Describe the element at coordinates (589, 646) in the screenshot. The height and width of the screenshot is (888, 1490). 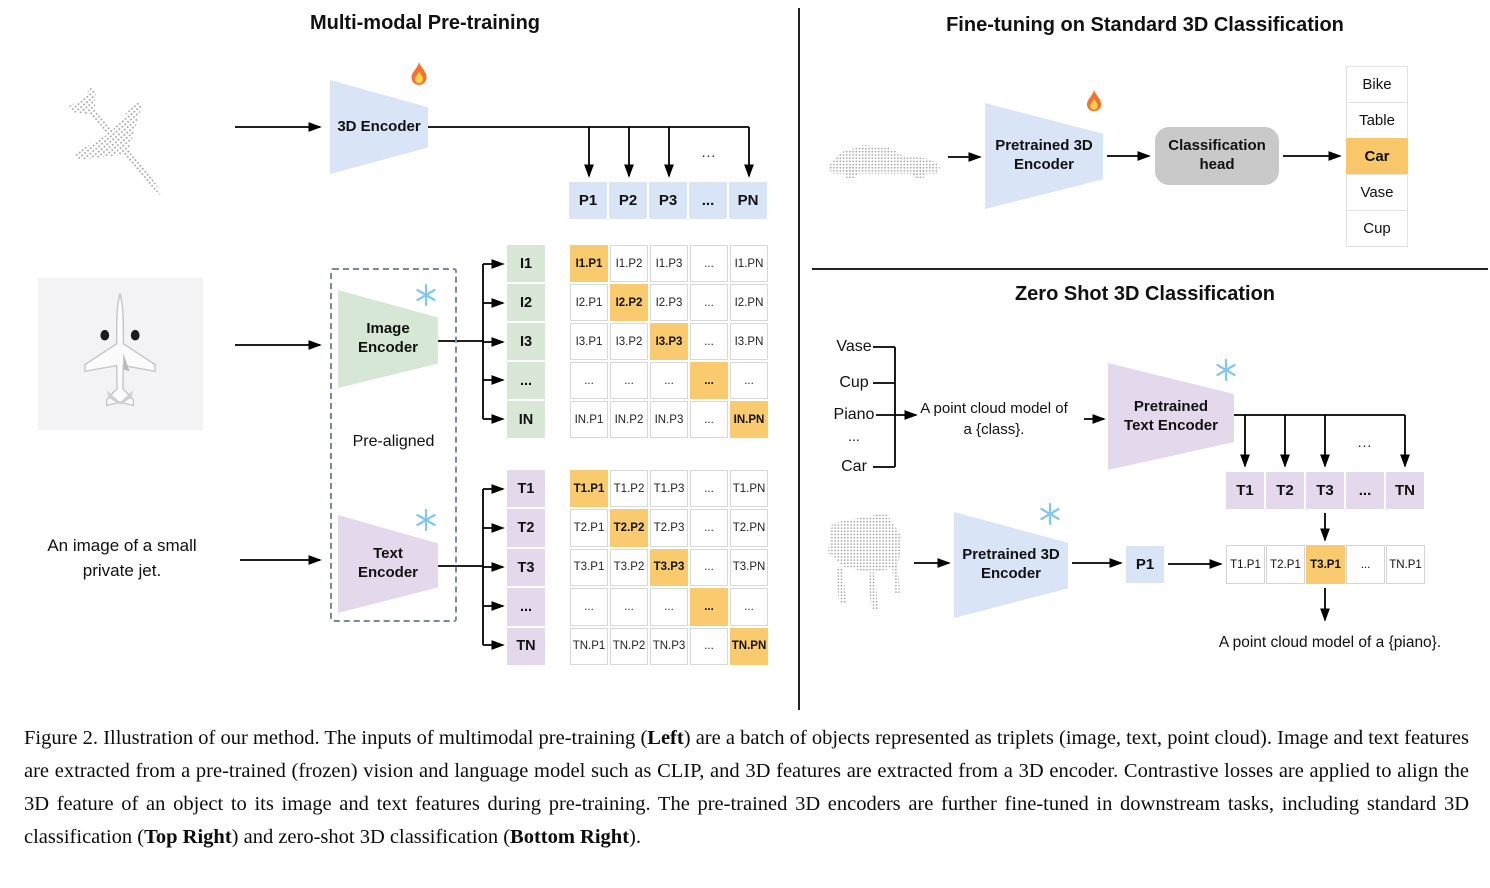
I see `matrix-cell: TN.P1` at that location.